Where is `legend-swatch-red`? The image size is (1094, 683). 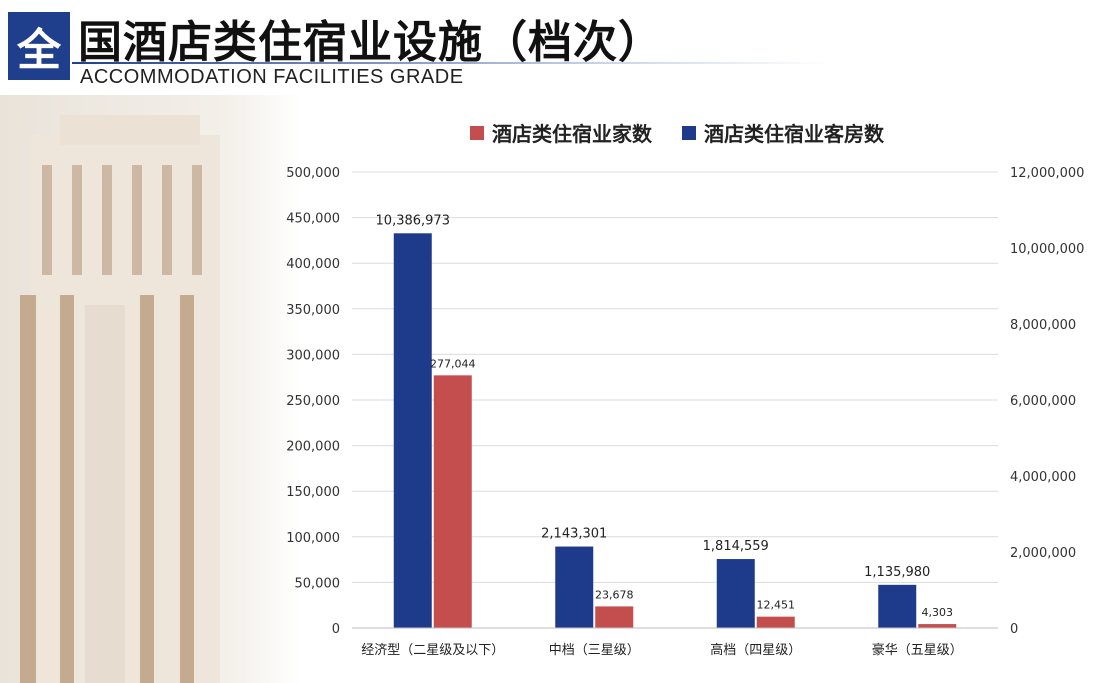 legend-swatch-red is located at coordinates (477, 132).